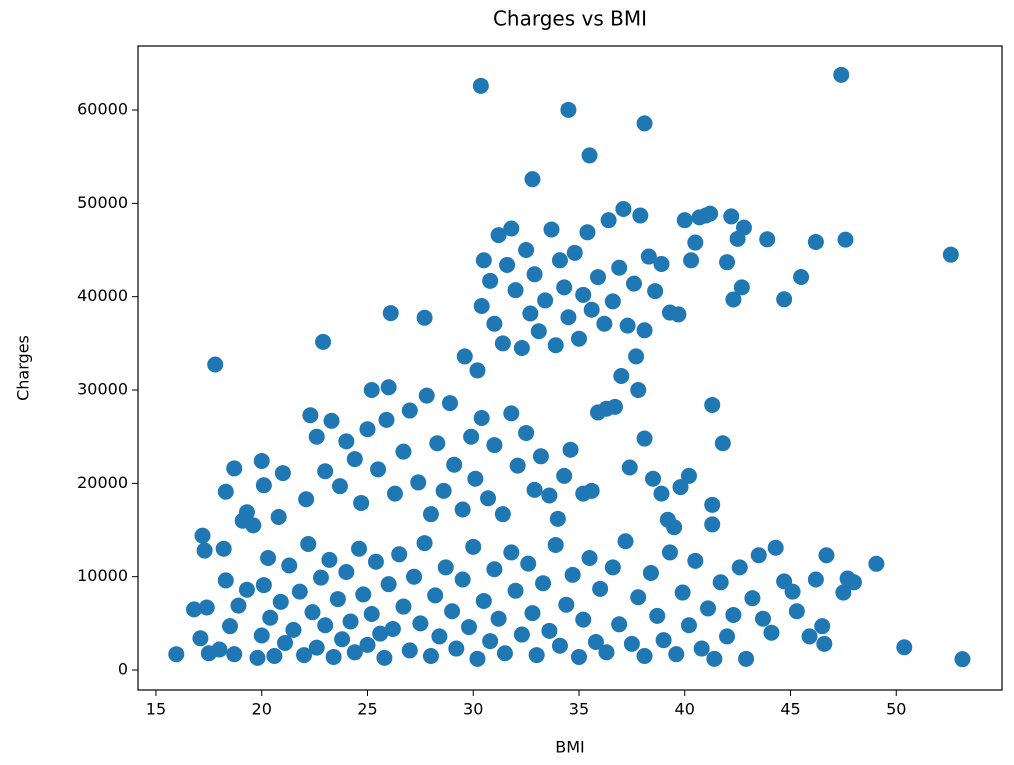 This screenshot has width=1014, height=765. Describe the element at coordinates (685, 709) in the screenshot. I see `x-tick-label: 40` at that location.